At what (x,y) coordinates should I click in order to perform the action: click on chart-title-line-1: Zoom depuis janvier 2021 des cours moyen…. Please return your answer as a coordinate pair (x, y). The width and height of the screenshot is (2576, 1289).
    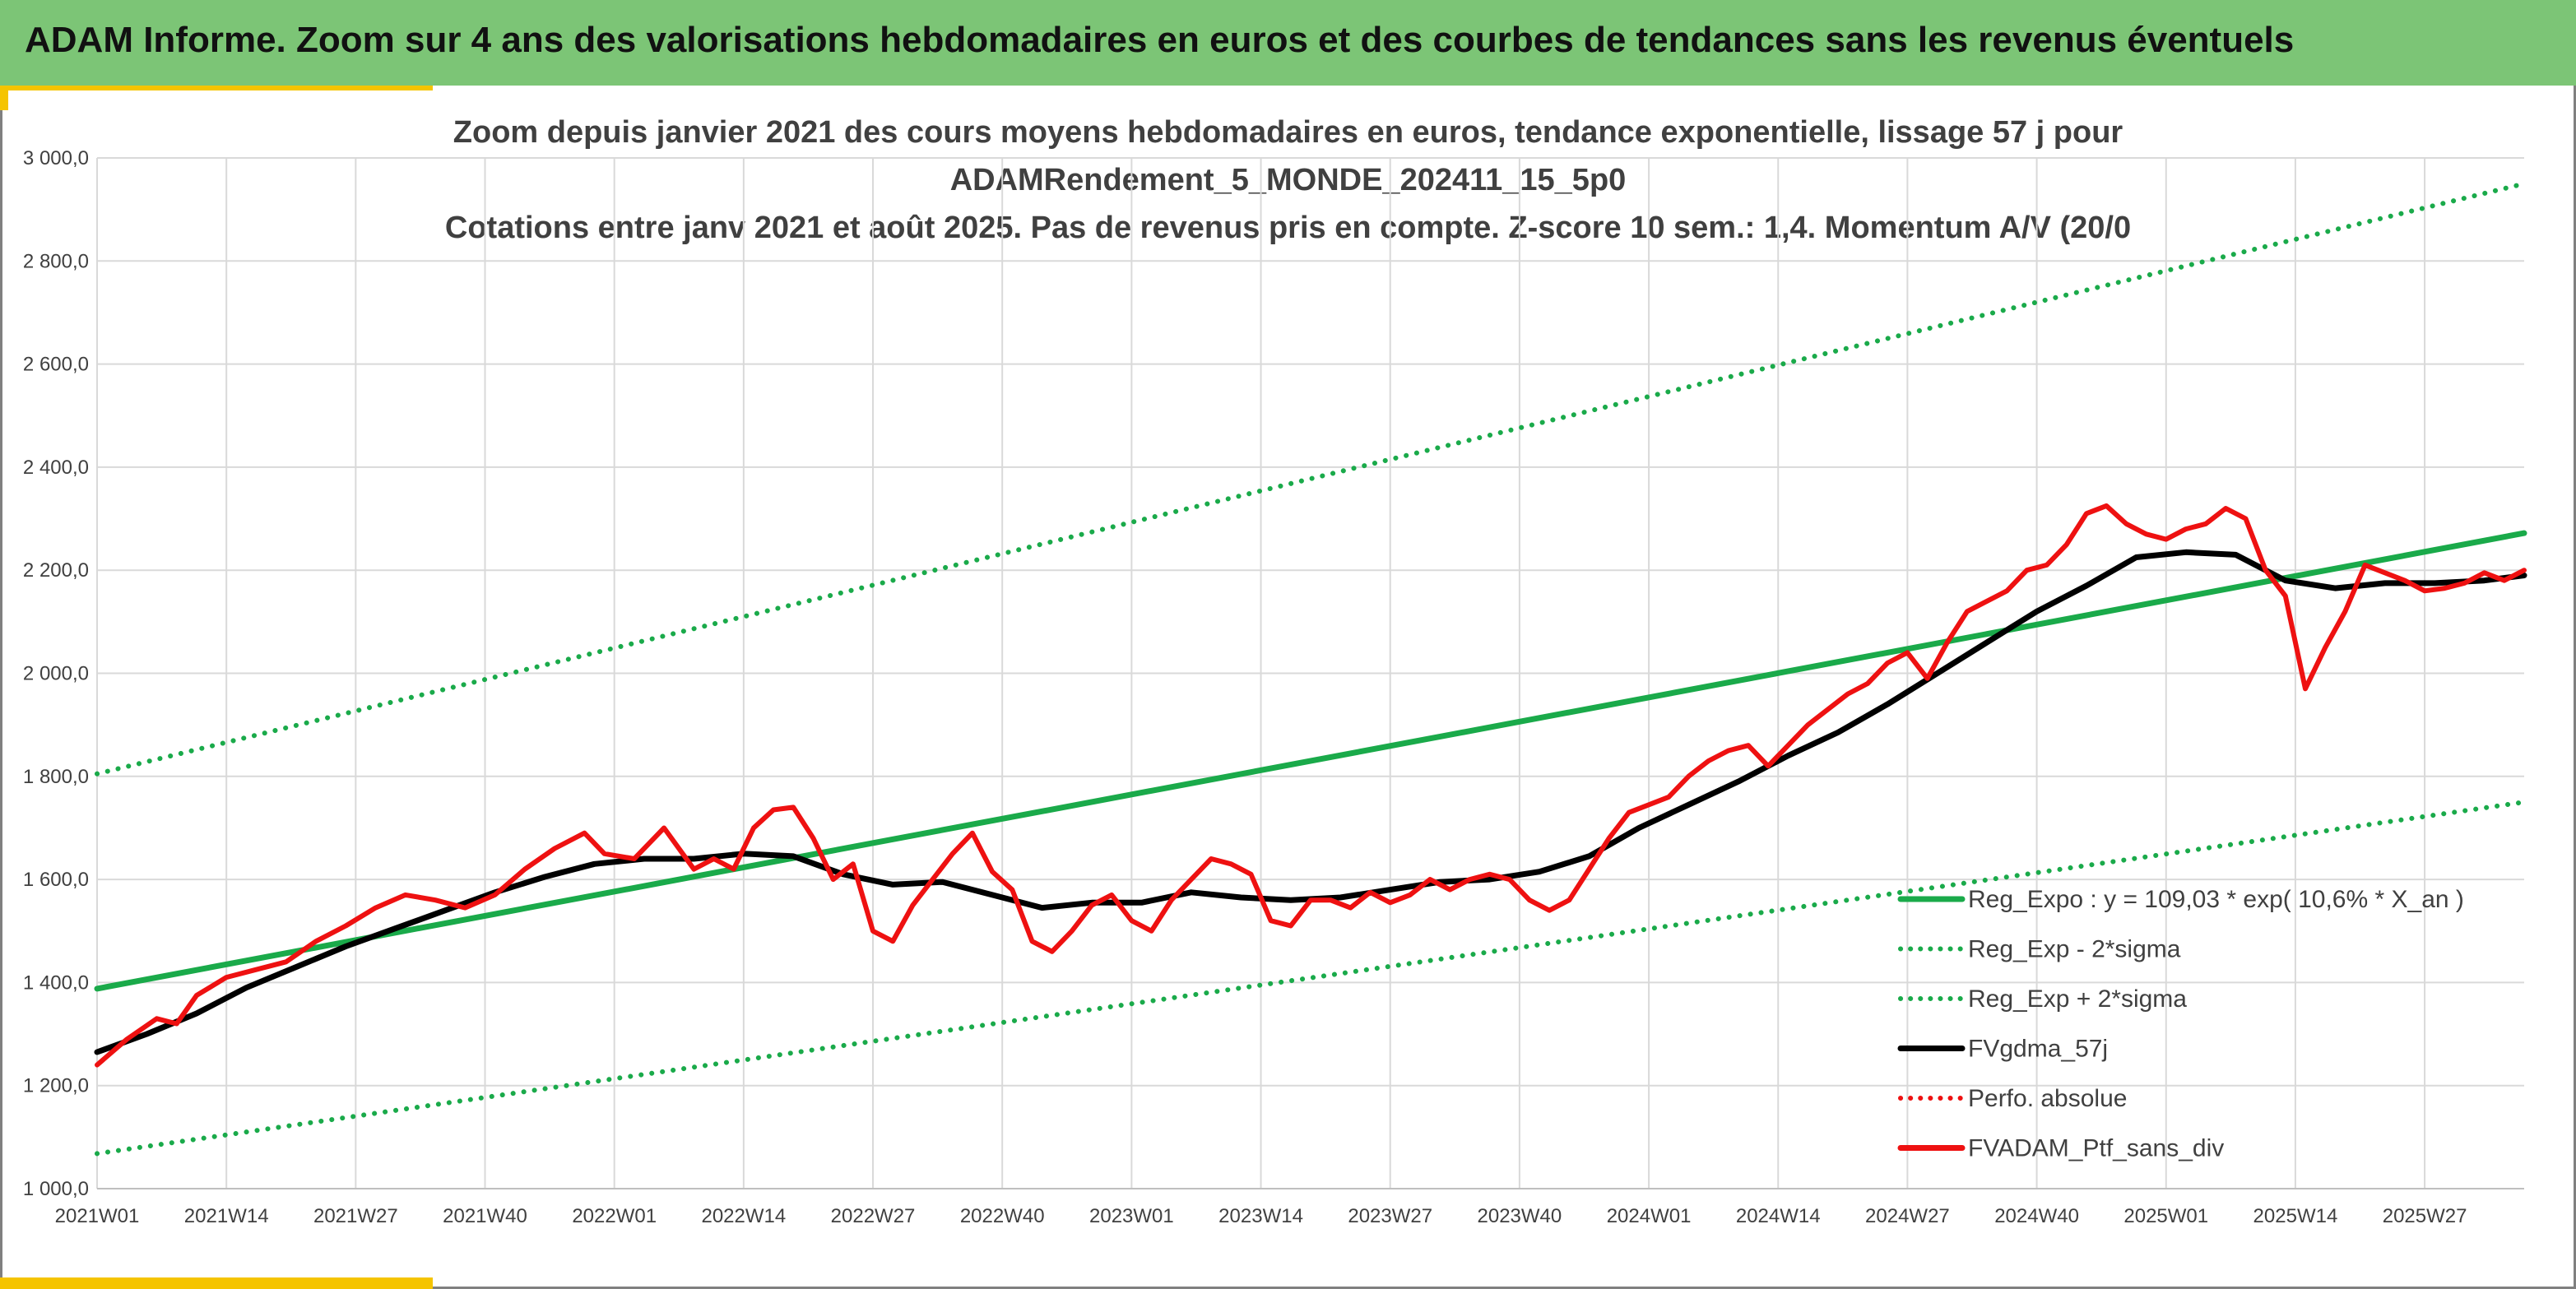
    Looking at the image, I should click on (1288, 132).